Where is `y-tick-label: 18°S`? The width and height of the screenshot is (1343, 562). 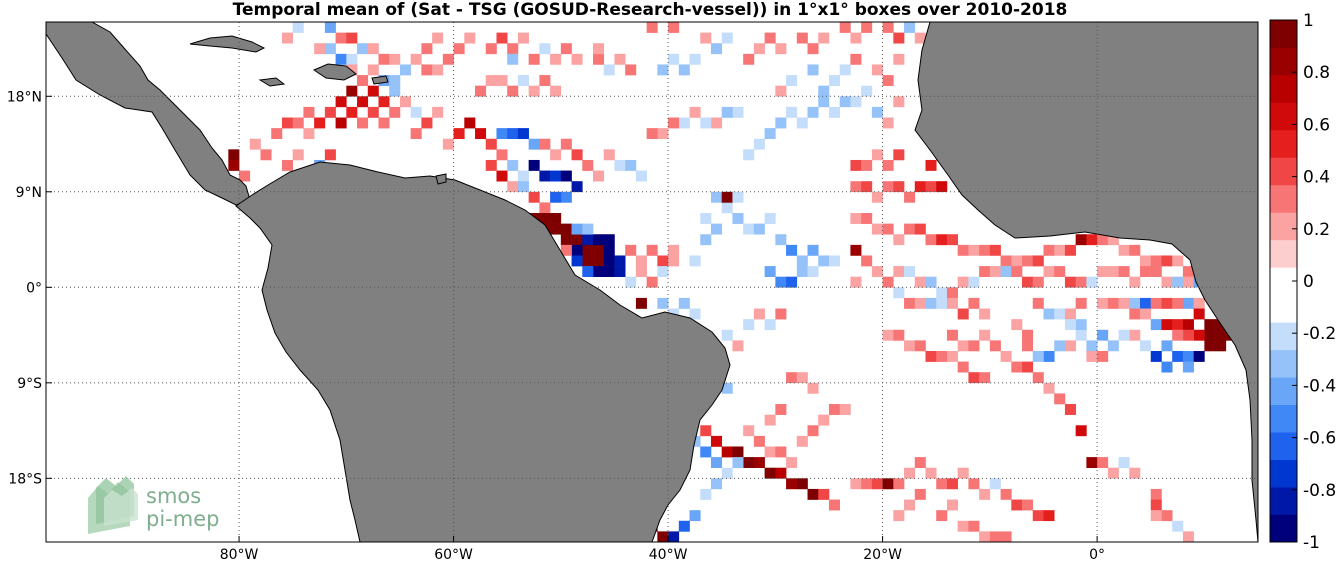 y-tick-label: 18°S is located at coordinates (25, 479).